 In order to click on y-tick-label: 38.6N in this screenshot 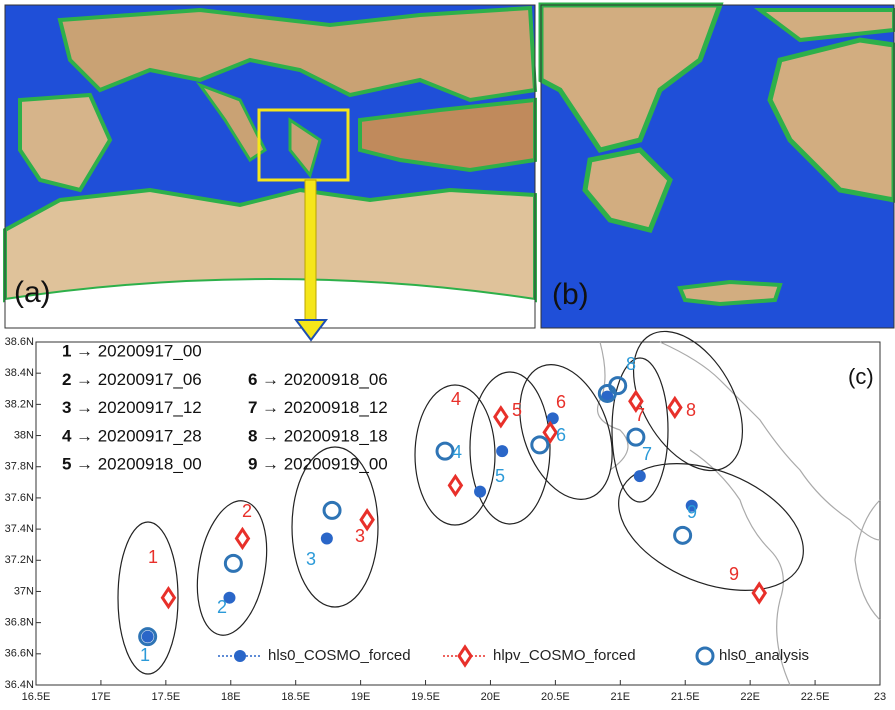, I will do `click(19, 342)`.